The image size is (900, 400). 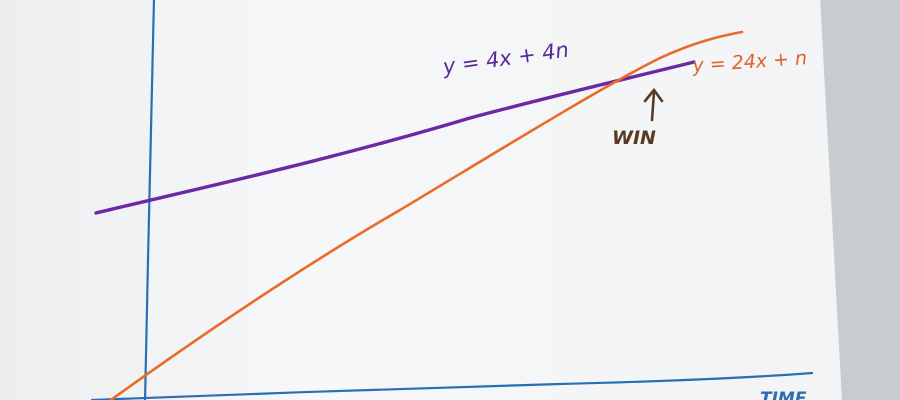 I want to click on x-axis, so click(x=452, y=385).